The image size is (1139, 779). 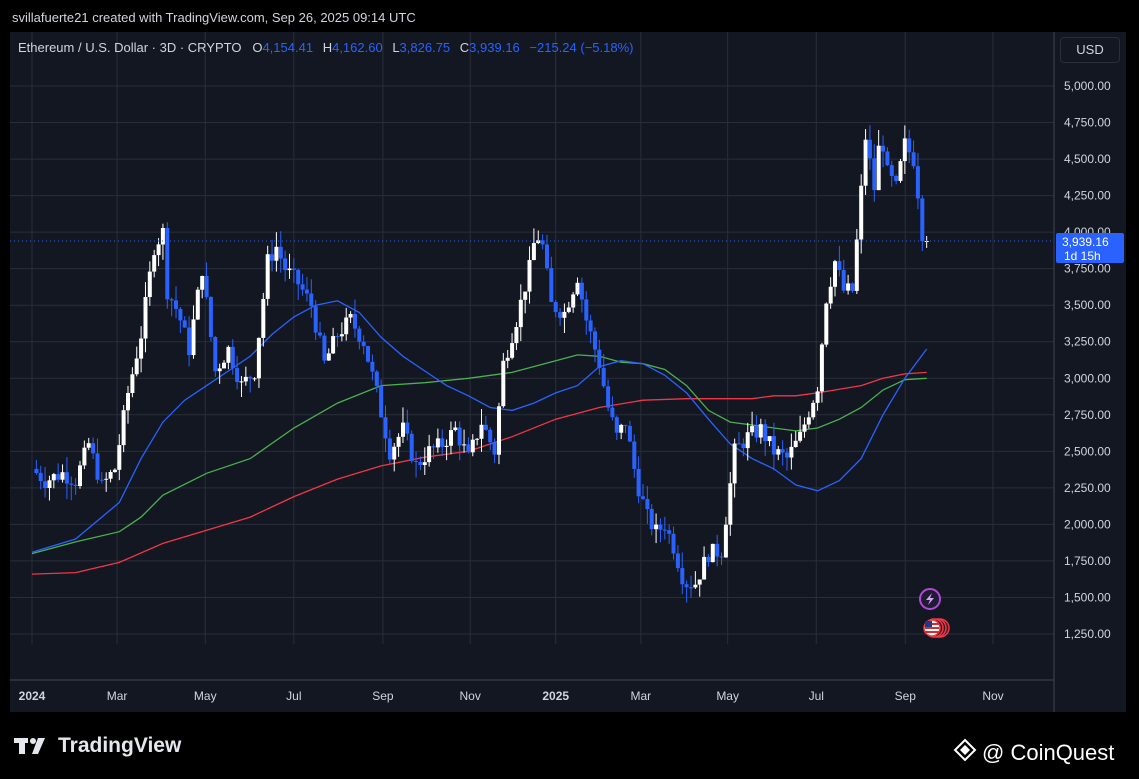 What do you see at coordinates (1087, 597) in the screenshot?
I see `y-tick-label: 1,500.00` at bounding box center [1087, 597].